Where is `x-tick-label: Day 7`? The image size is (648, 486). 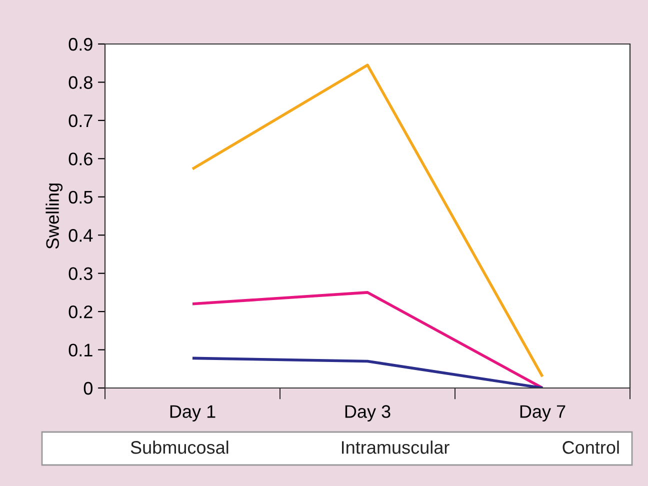 x-tick-label: Day 7 is located at coordinates (543, 413).